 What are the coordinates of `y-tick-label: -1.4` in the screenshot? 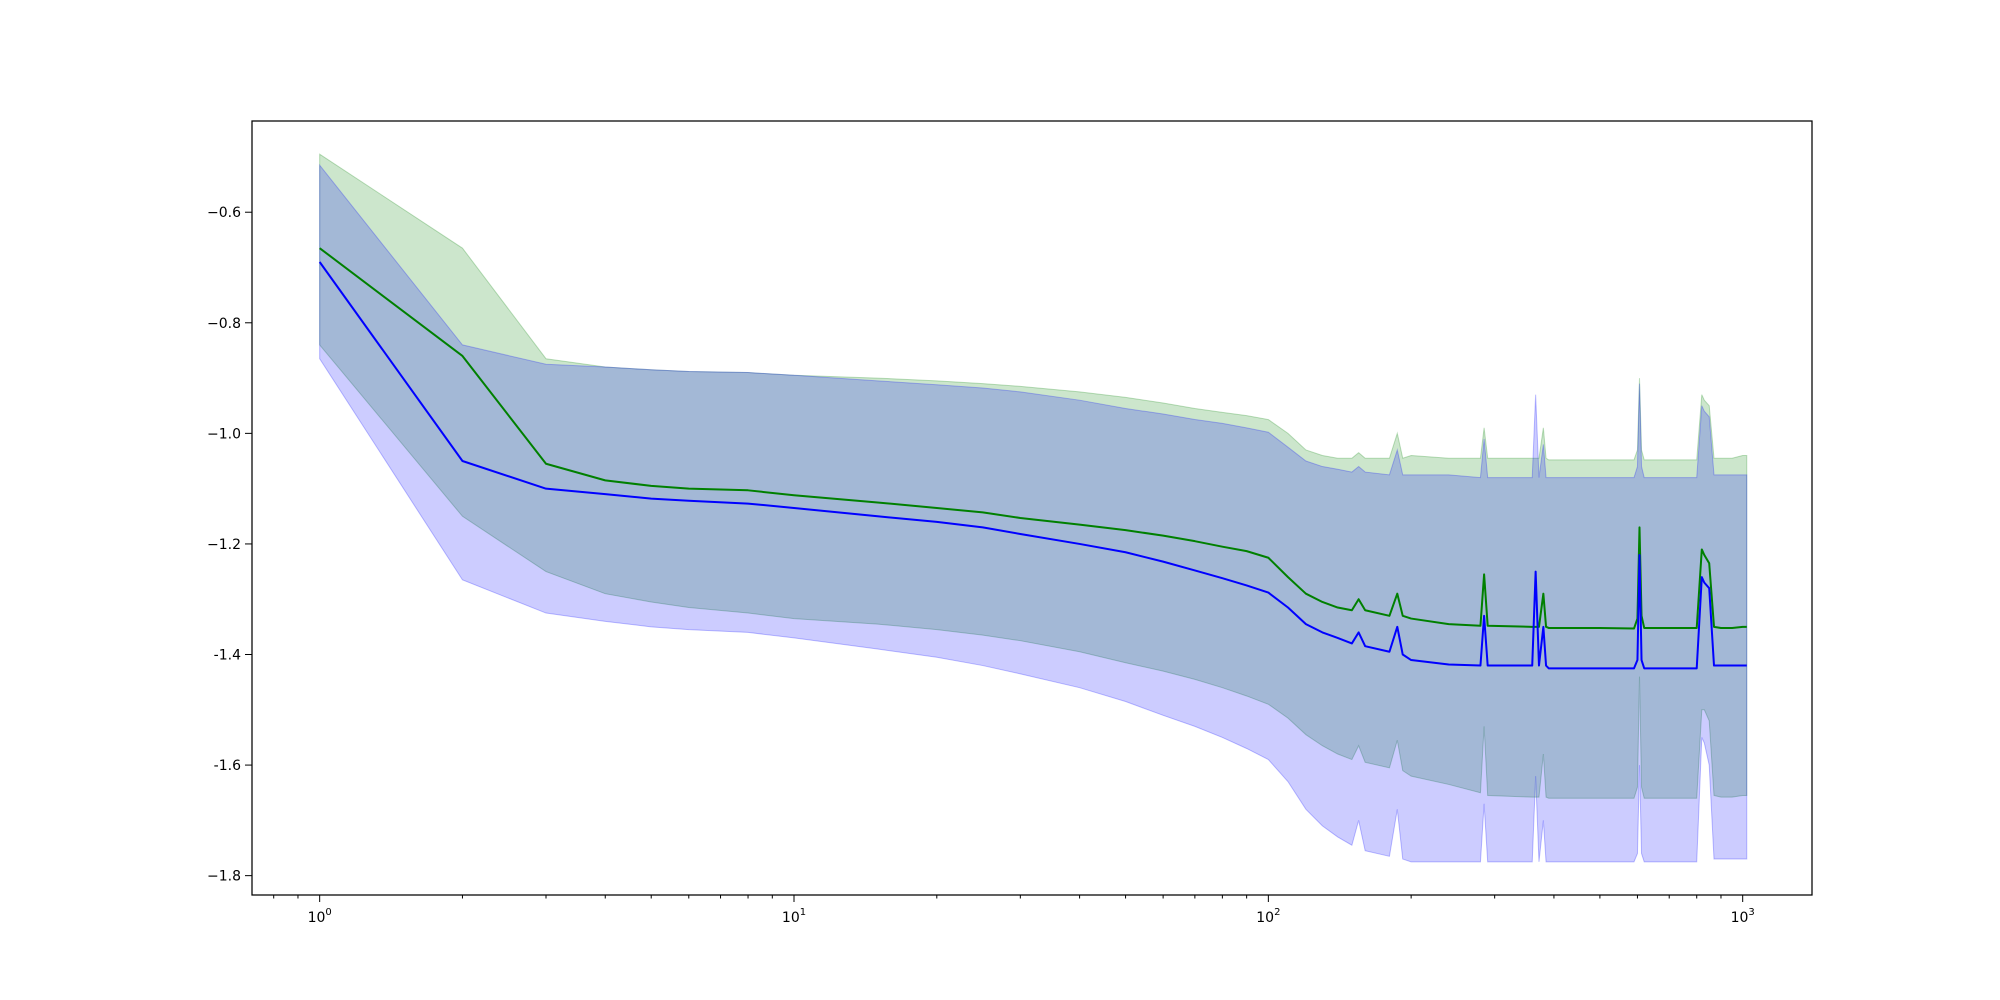 It's located at (227, 656).